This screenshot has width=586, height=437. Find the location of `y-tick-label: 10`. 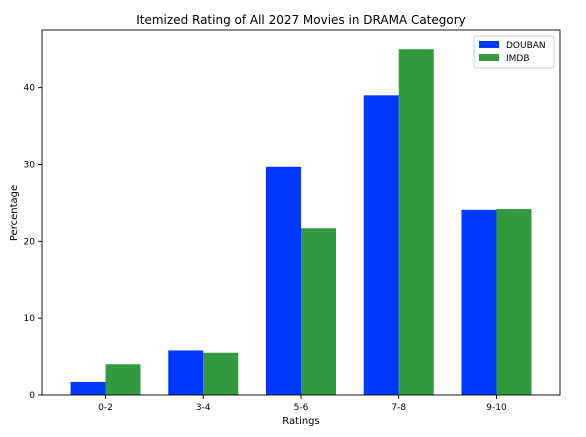

y-tick-label: 10 is located at coordinates (30, 319).